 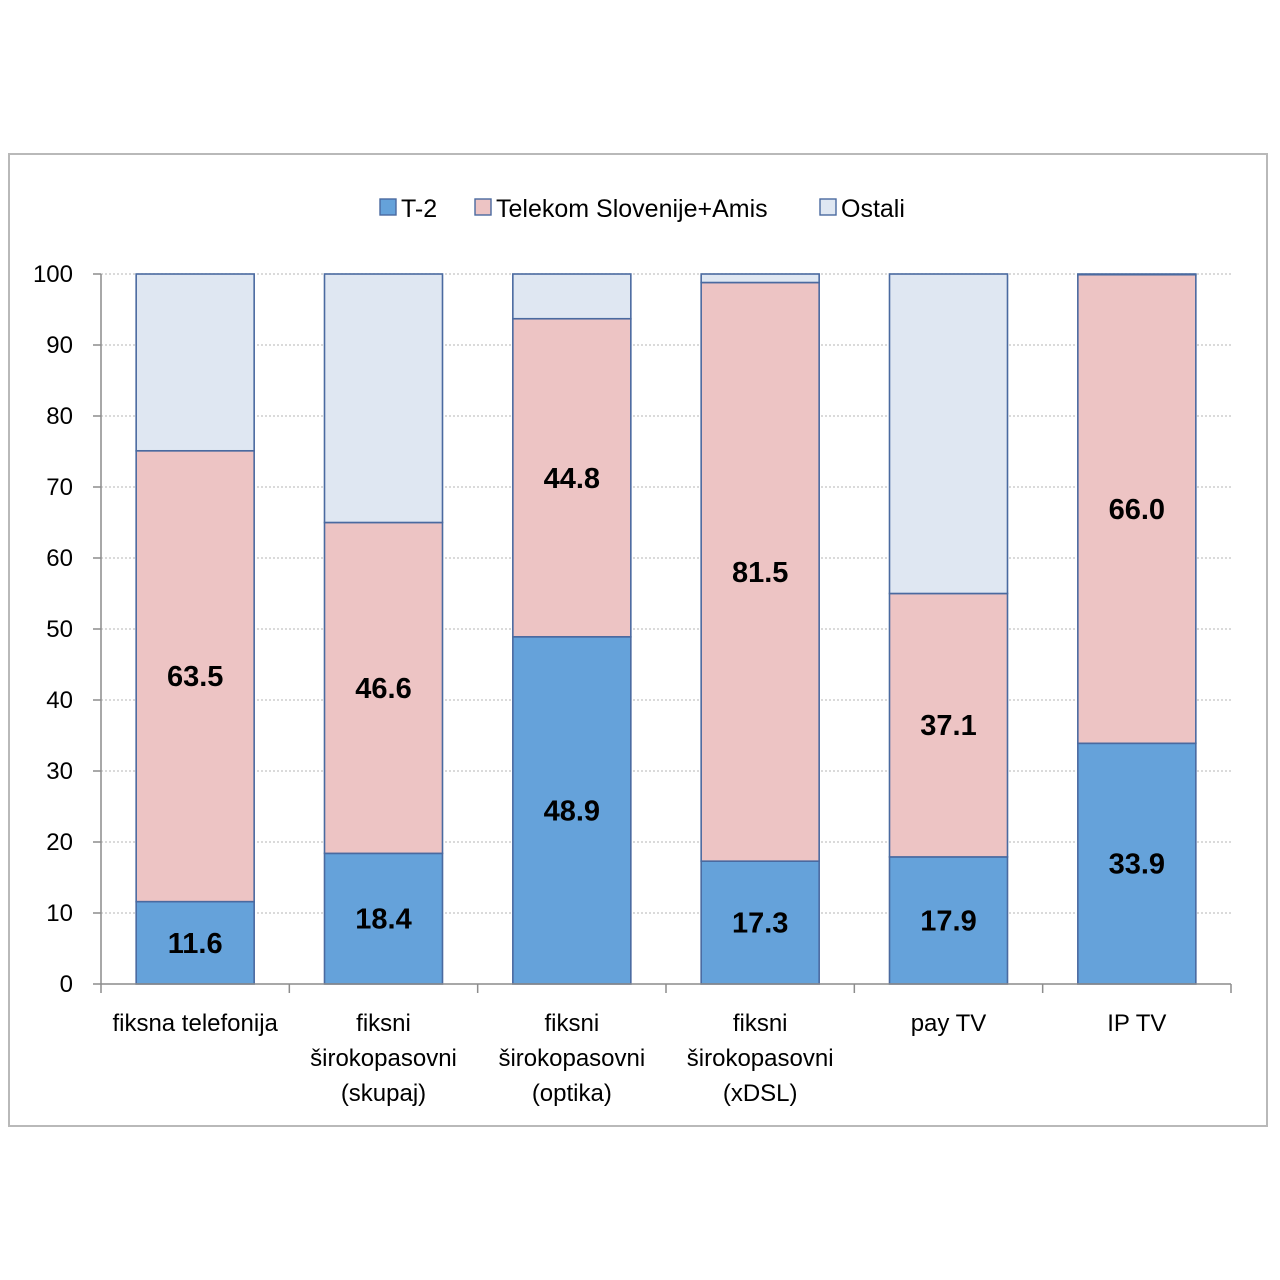 I want to click on y-tick-label: 0, so click(x=66, y=984).